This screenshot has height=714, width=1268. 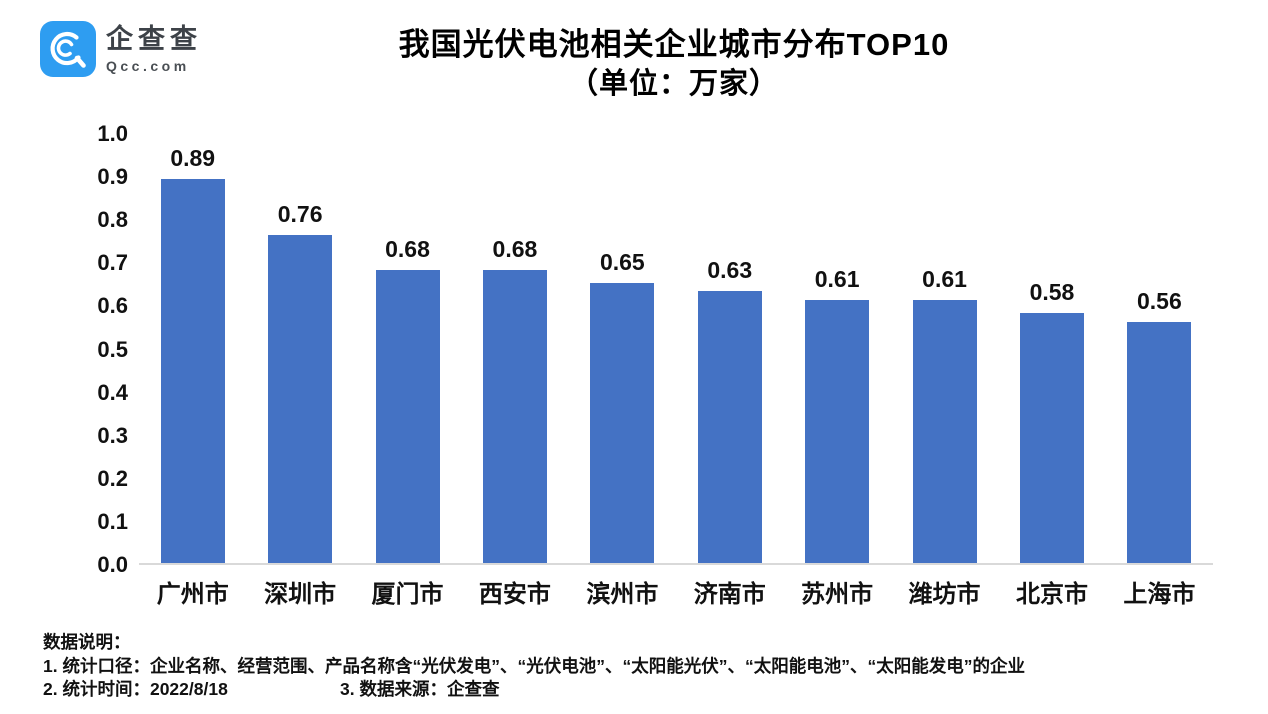 I want to click on bar-column-潍坊市: 0.61, so click(x=944, y=348).